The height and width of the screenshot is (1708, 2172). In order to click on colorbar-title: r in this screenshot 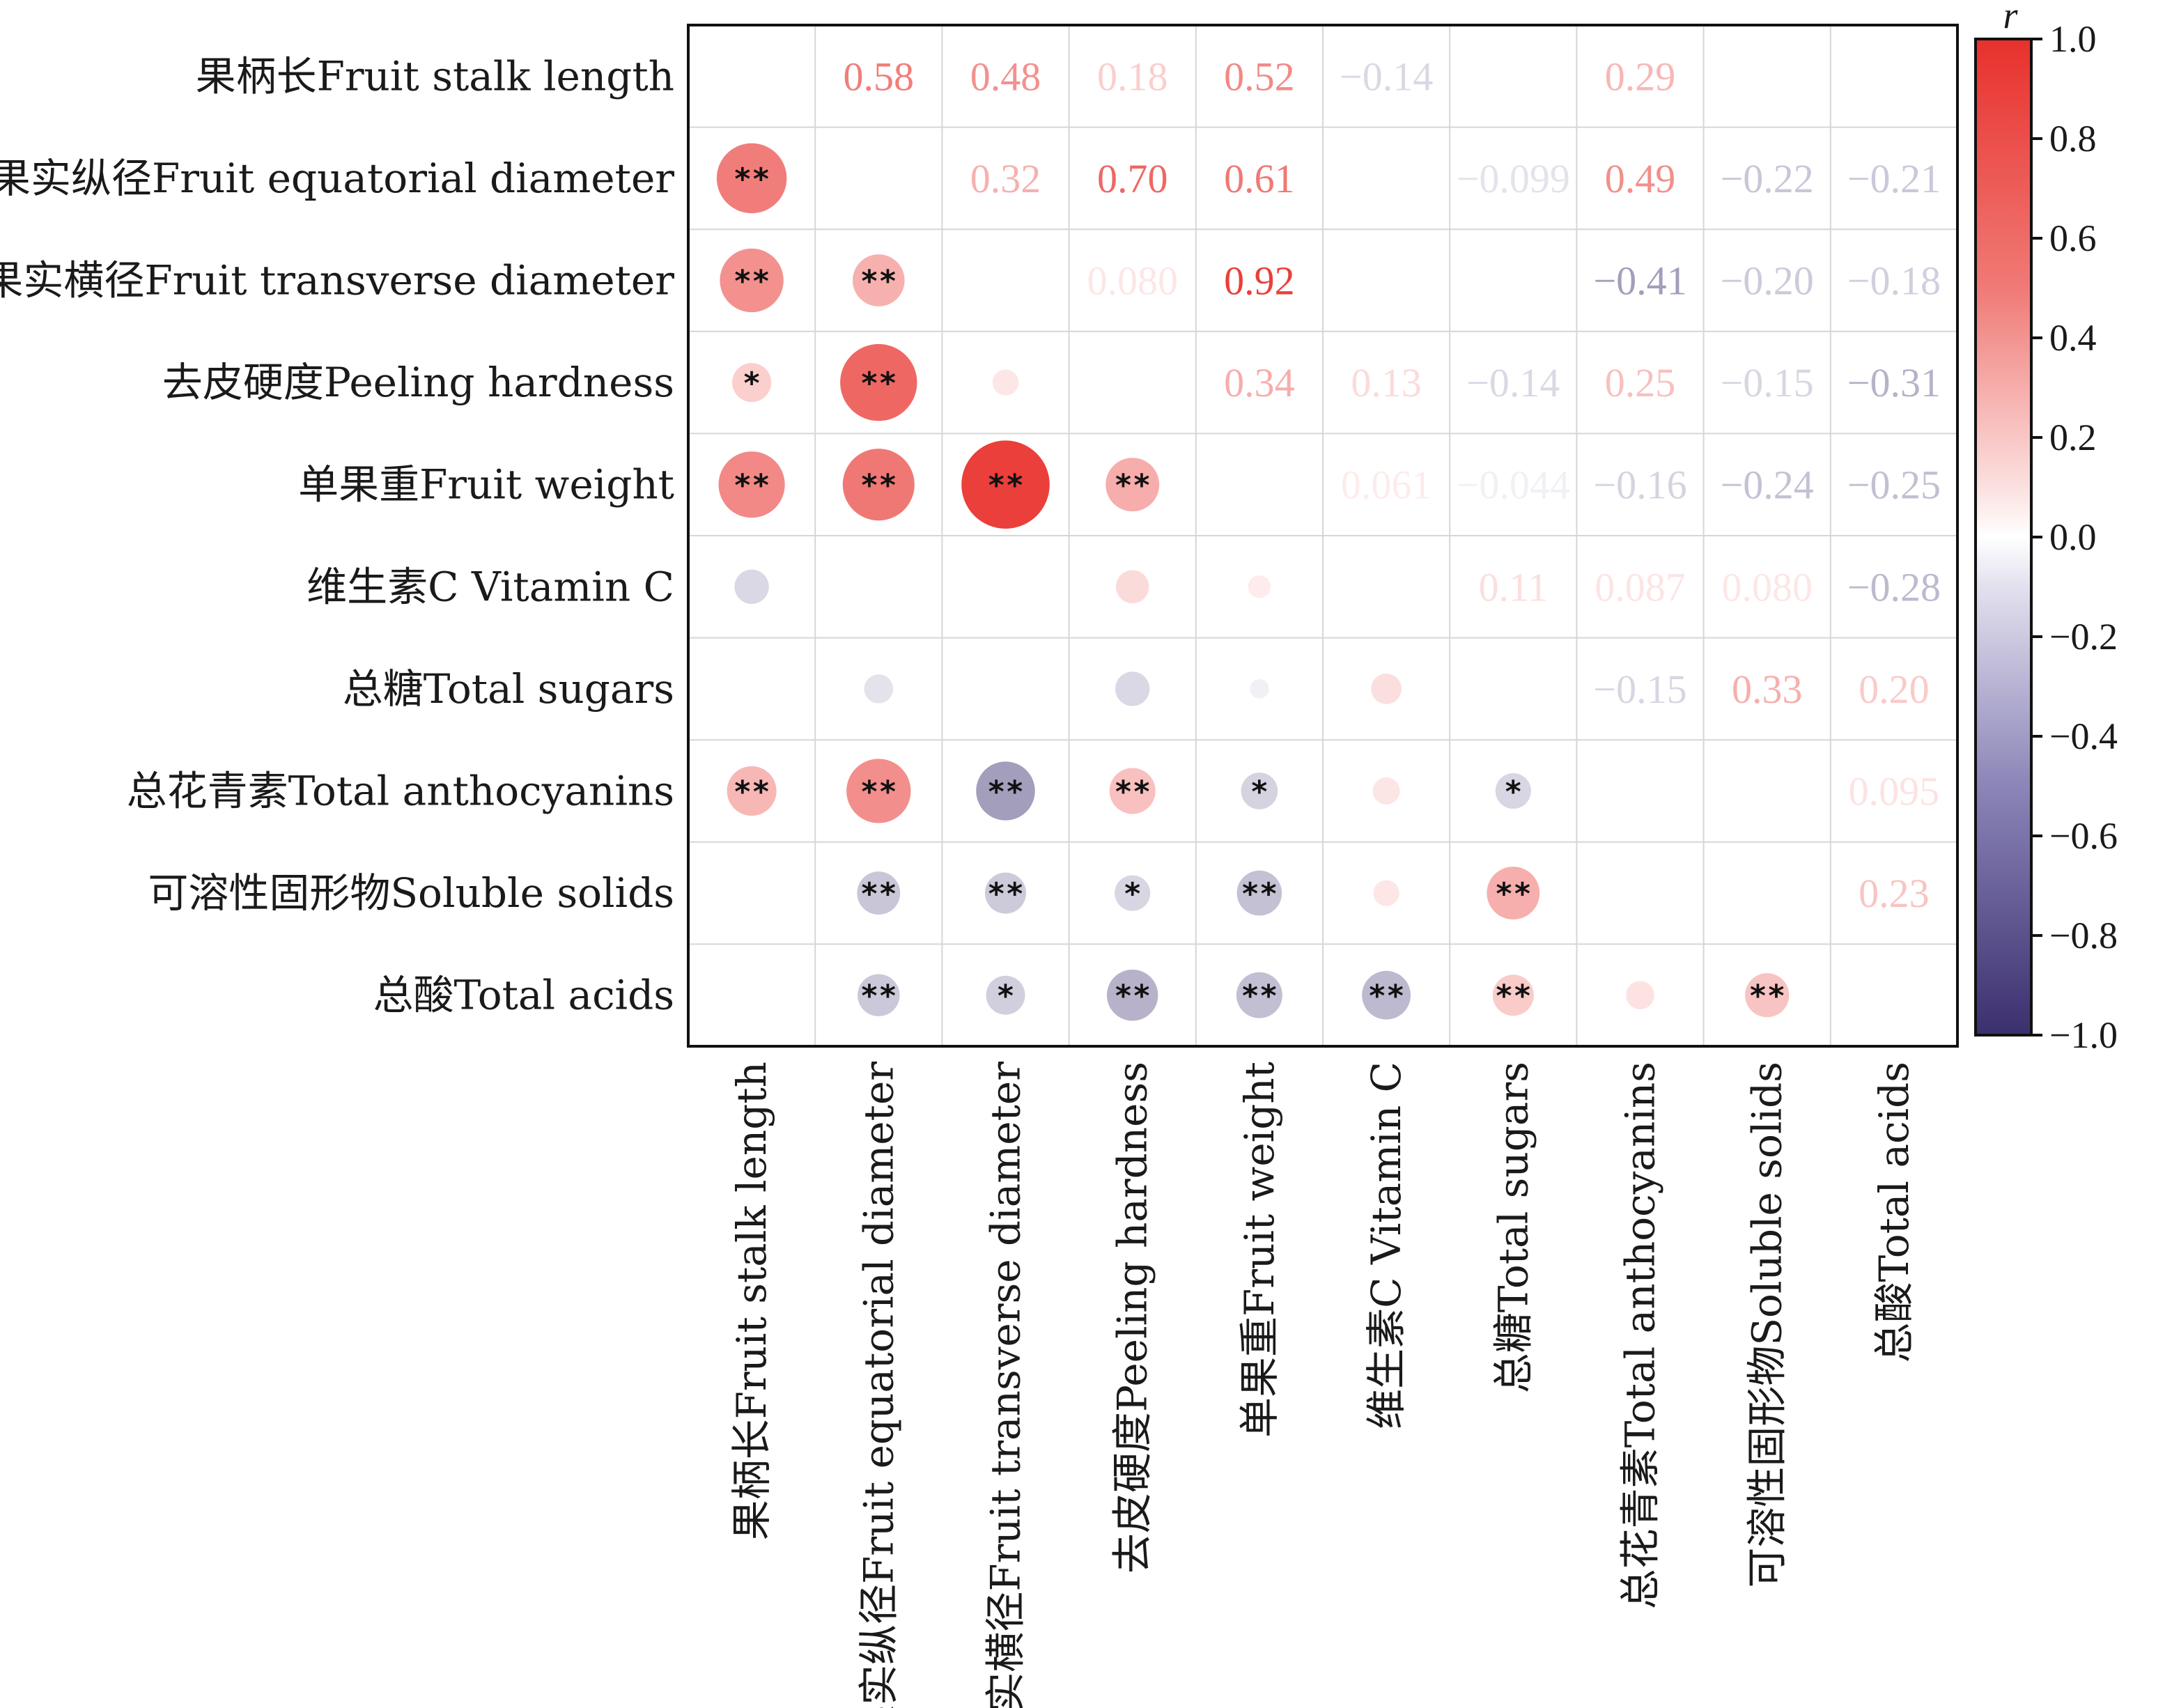, I will do `click(2011, 18)`.